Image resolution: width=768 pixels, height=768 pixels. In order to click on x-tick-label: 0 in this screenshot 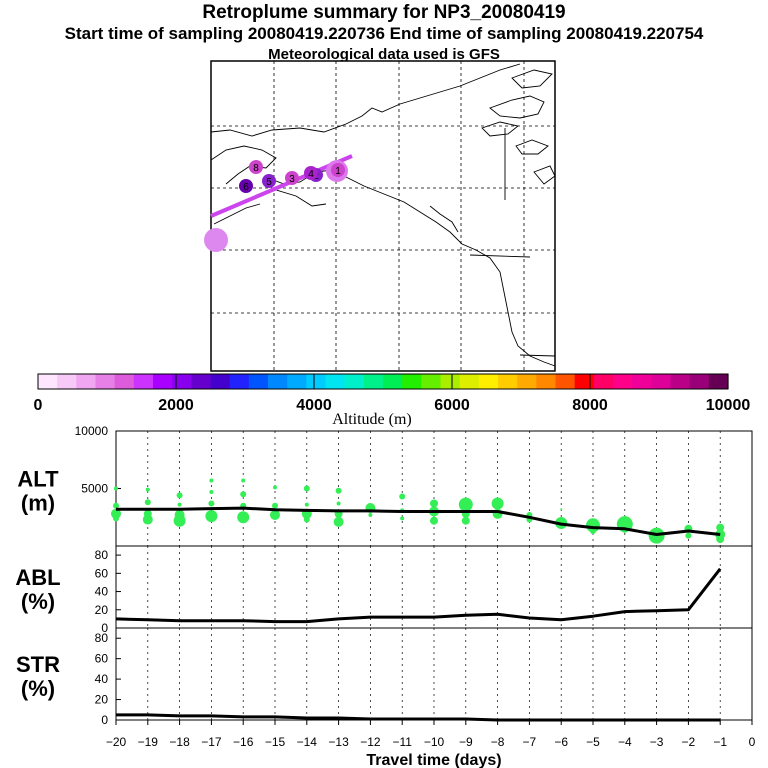, I will do `click(752, 742)`.